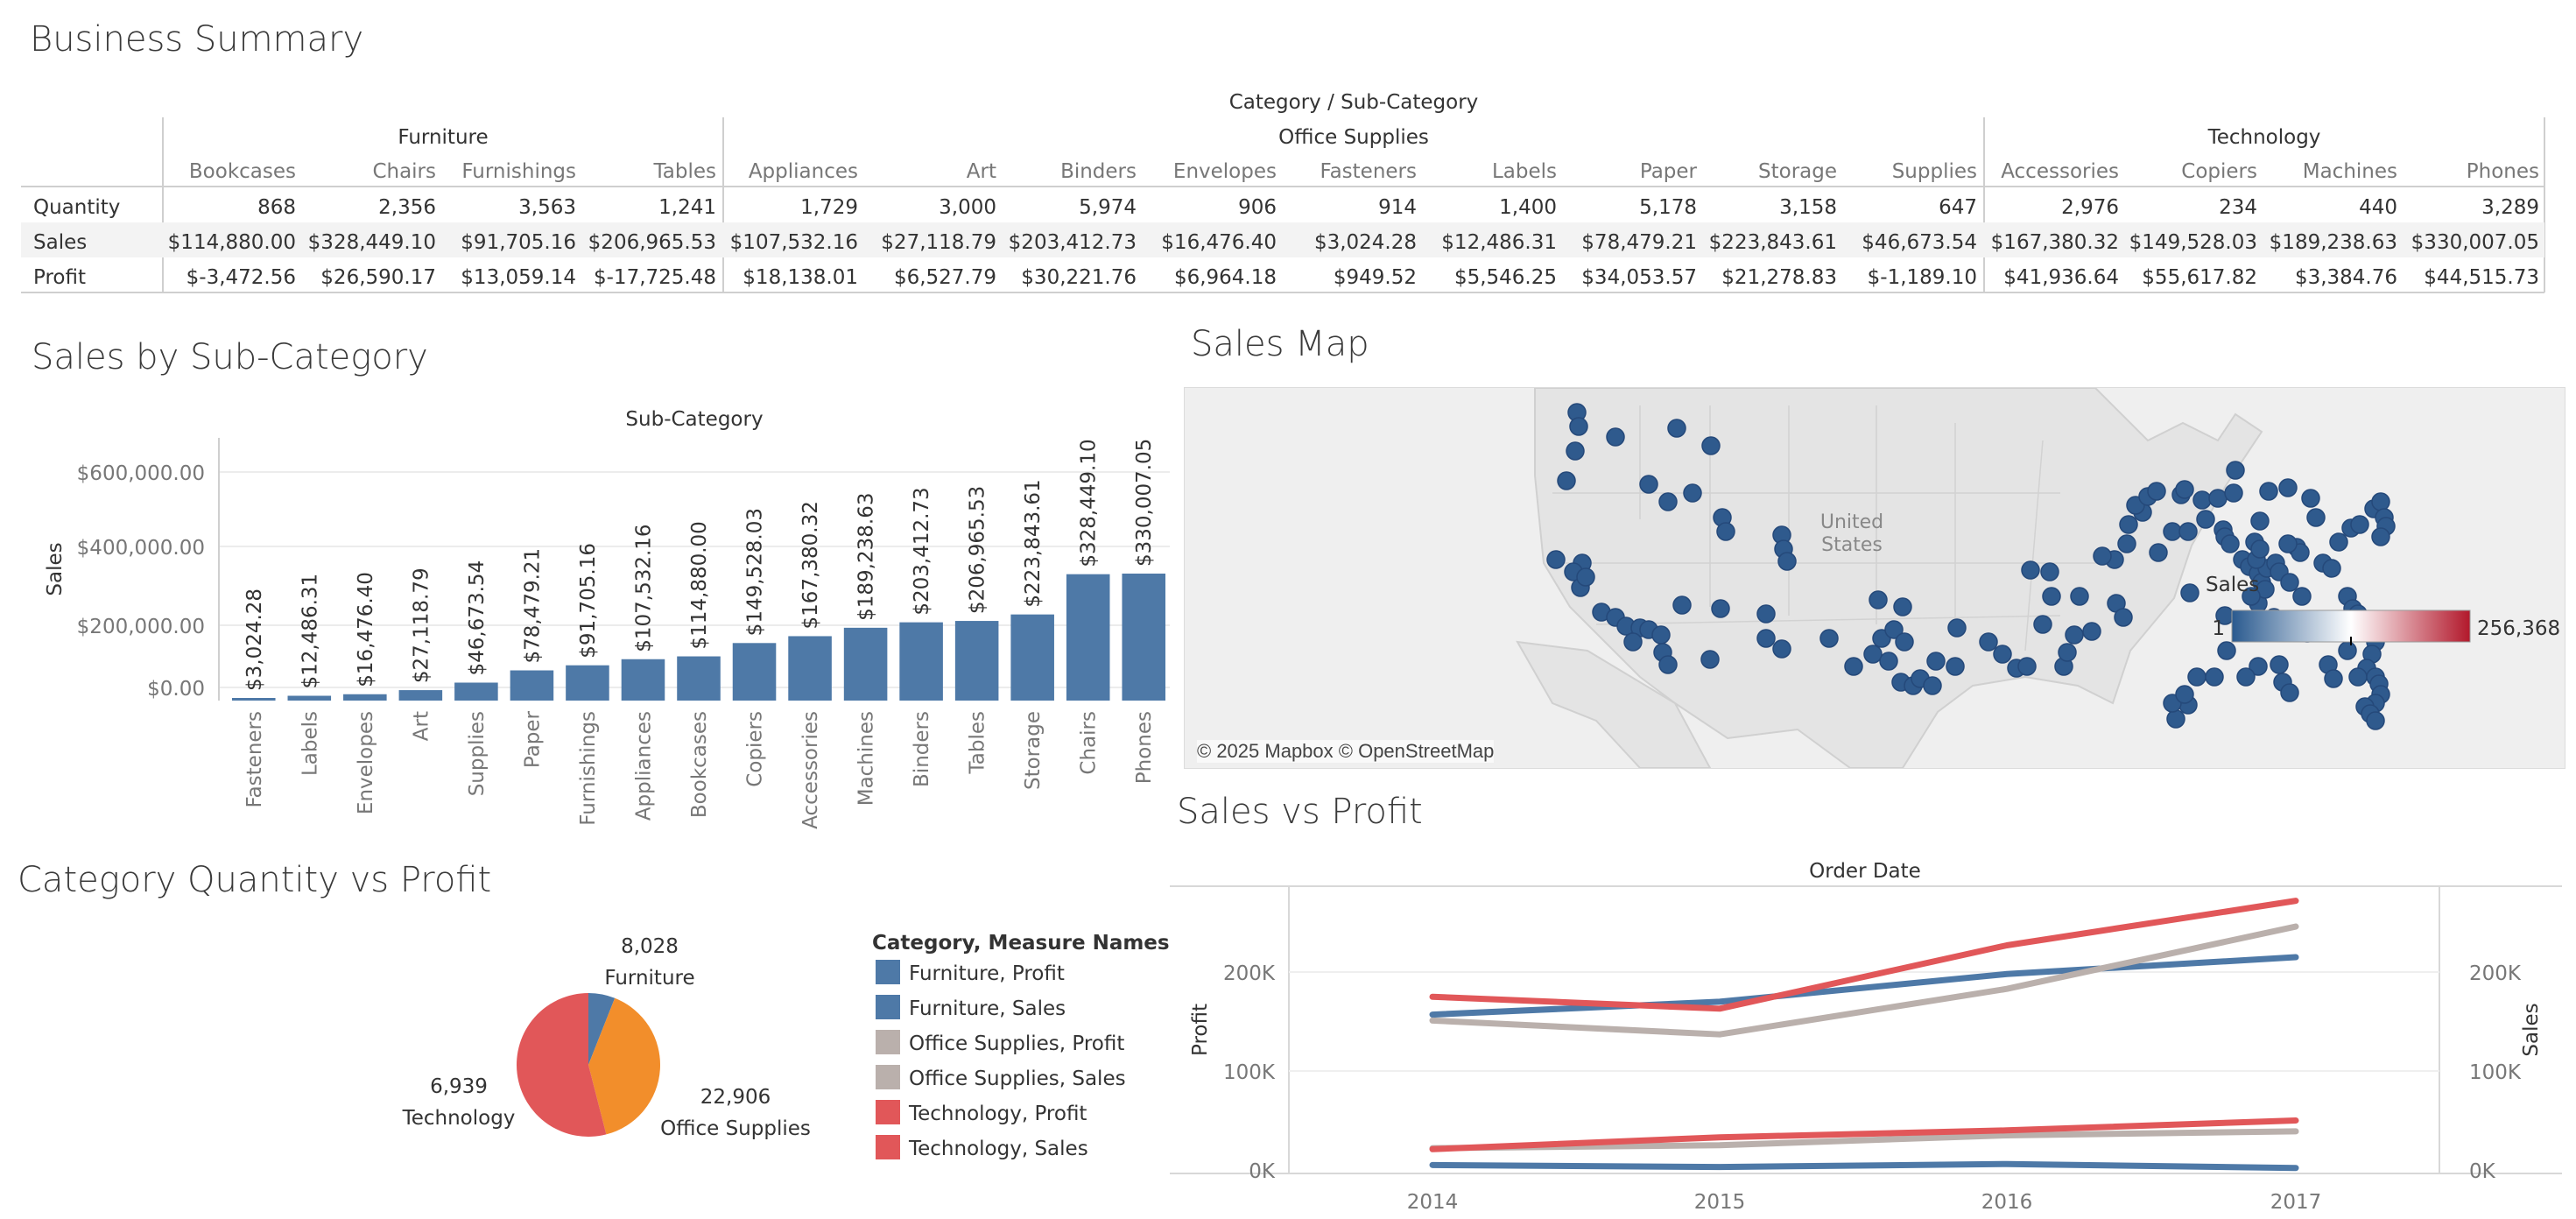 The width and height of the screenshot is (2576, 1219). Describe the element at coordinates (443, 137) in the screenshot. I see `category-header: Furniture` at that location.